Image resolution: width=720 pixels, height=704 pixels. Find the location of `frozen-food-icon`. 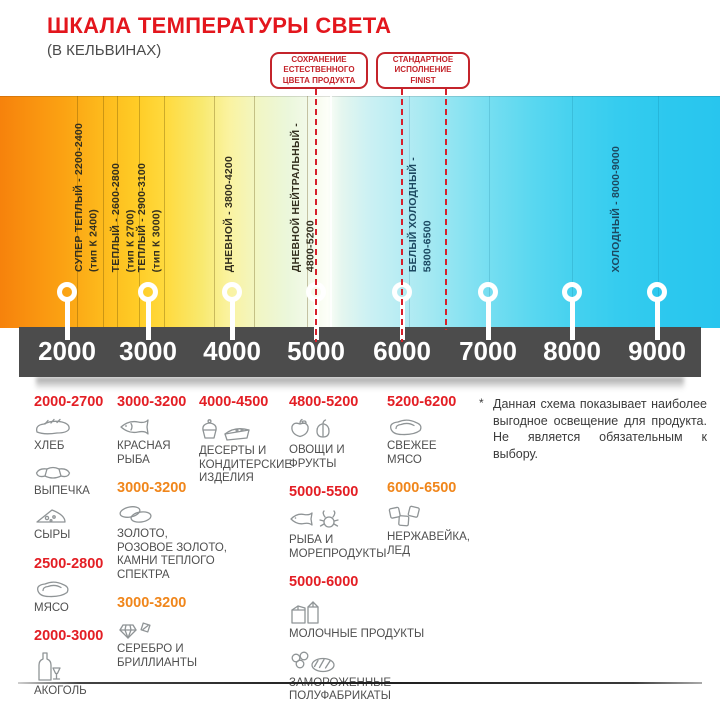

frozen-food-icon is located at coordinates (313, 661).